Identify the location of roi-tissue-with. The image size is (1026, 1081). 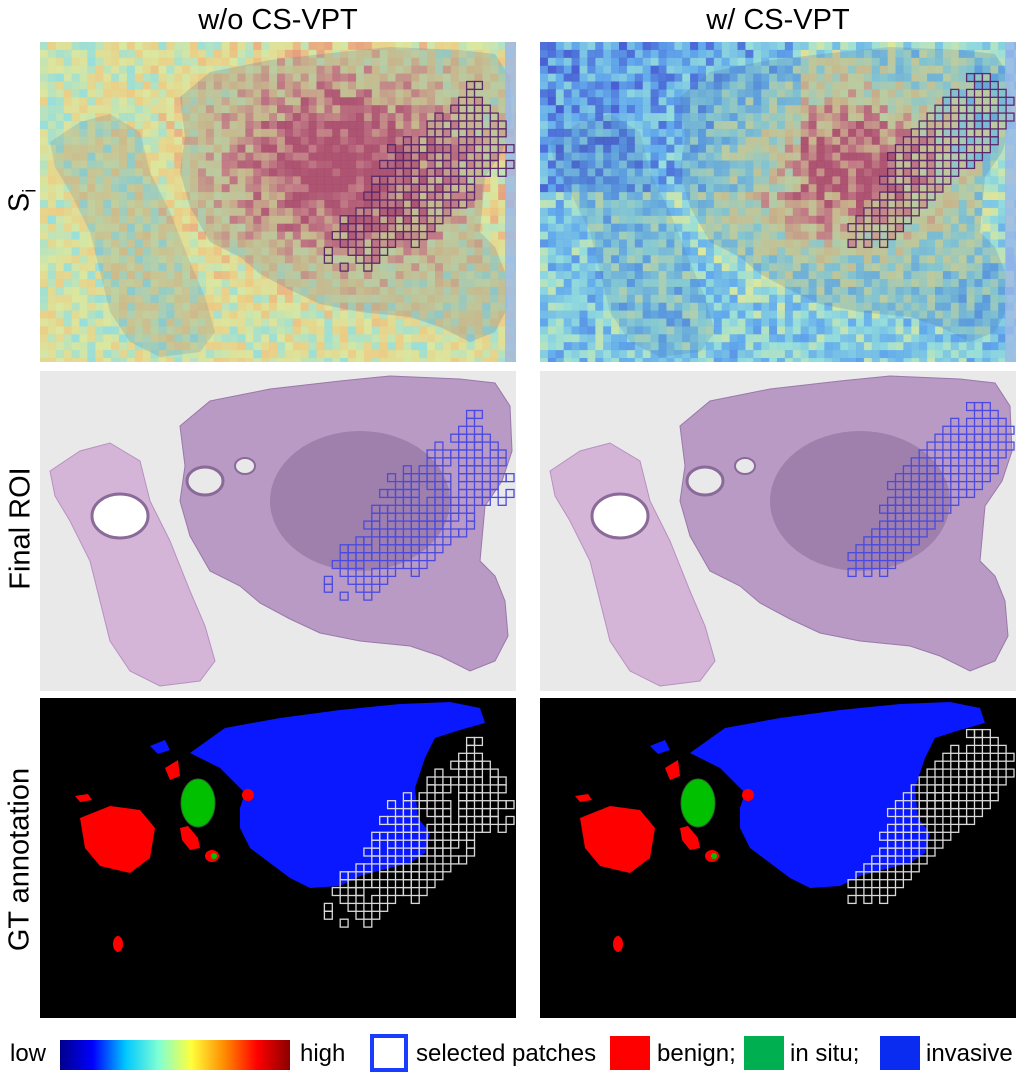
(782, 531).